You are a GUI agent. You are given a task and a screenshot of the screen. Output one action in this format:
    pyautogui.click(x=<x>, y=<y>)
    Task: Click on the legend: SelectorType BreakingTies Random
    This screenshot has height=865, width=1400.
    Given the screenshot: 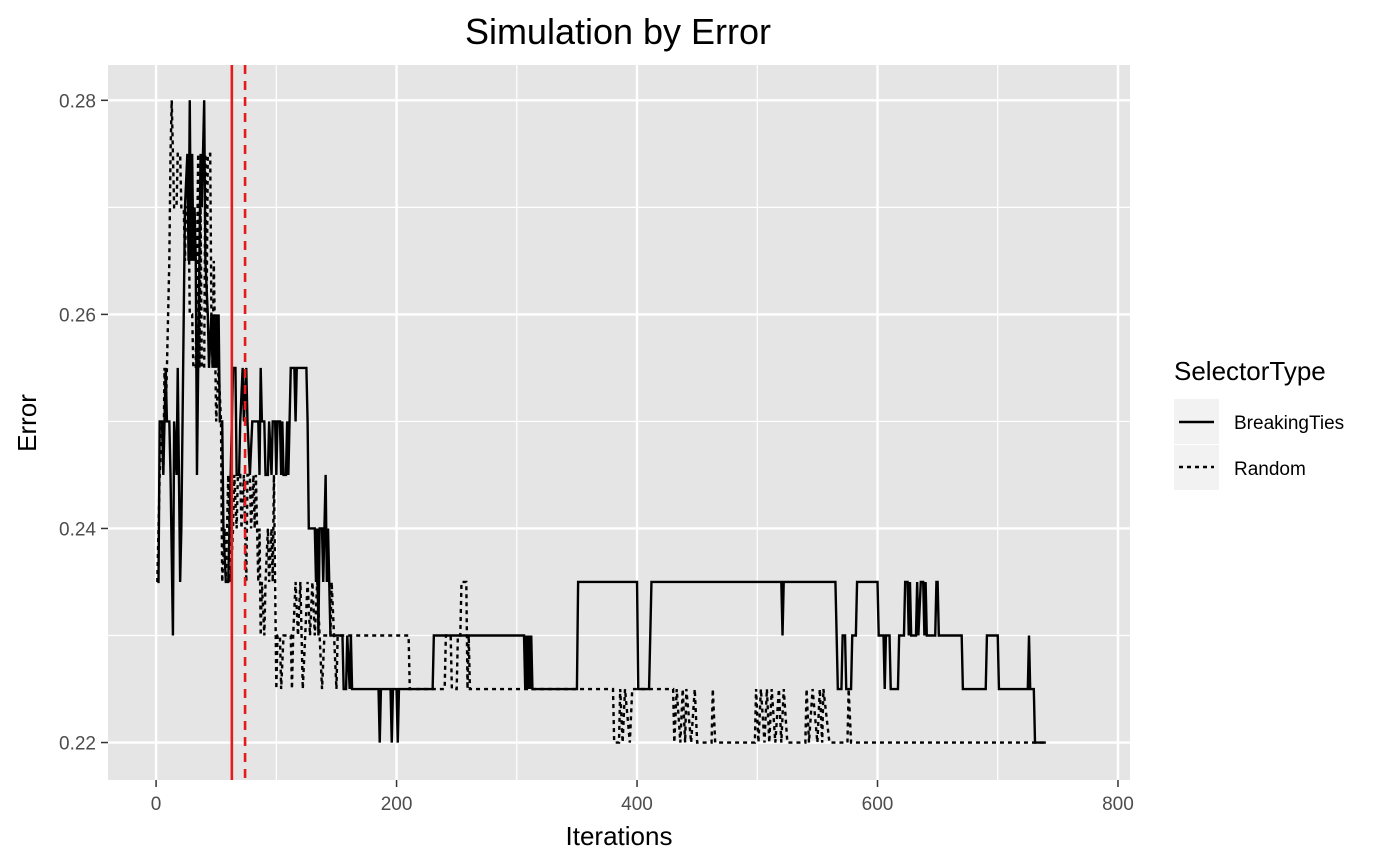 What is the action you would take?
    pyautogui.click(x=1259, y=423)
    